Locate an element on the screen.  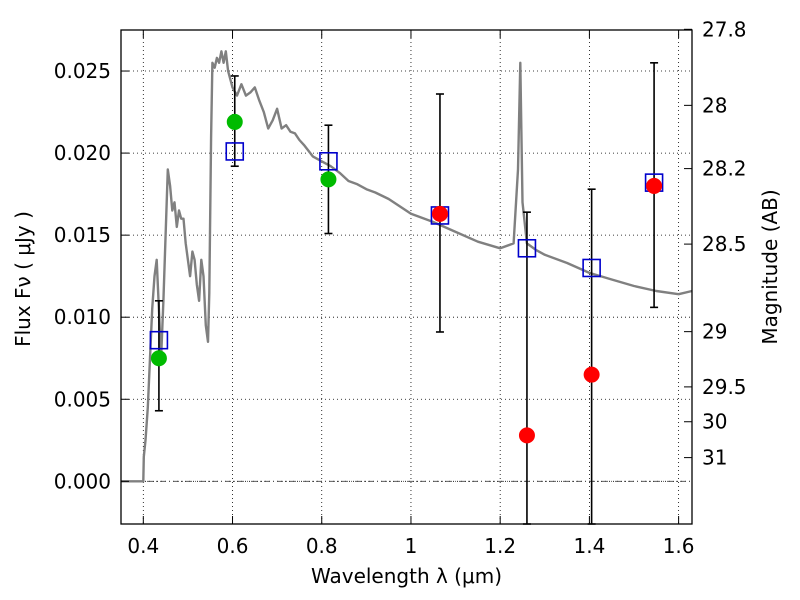
x-tick-label: 1.4 is located at coordinates (589, 546).